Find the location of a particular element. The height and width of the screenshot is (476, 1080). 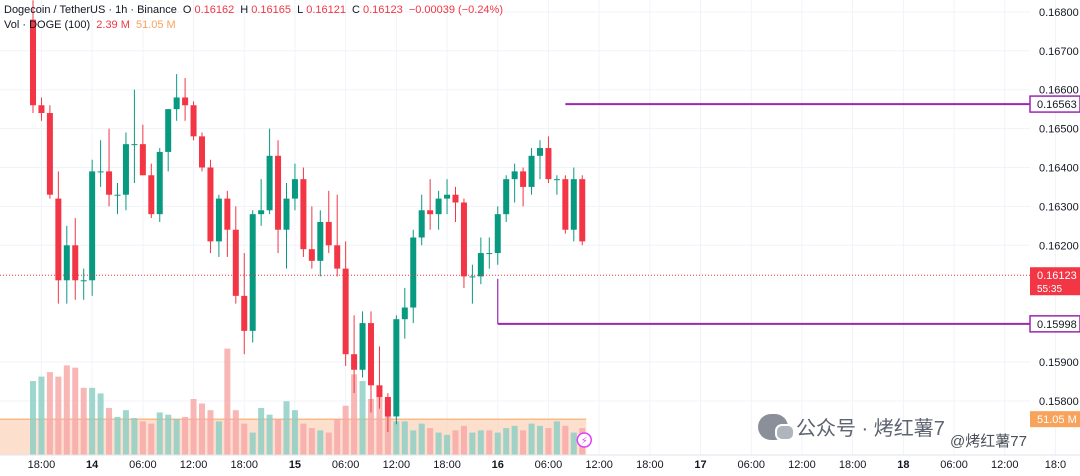

high-label: H is located at coordinates (244, 10).